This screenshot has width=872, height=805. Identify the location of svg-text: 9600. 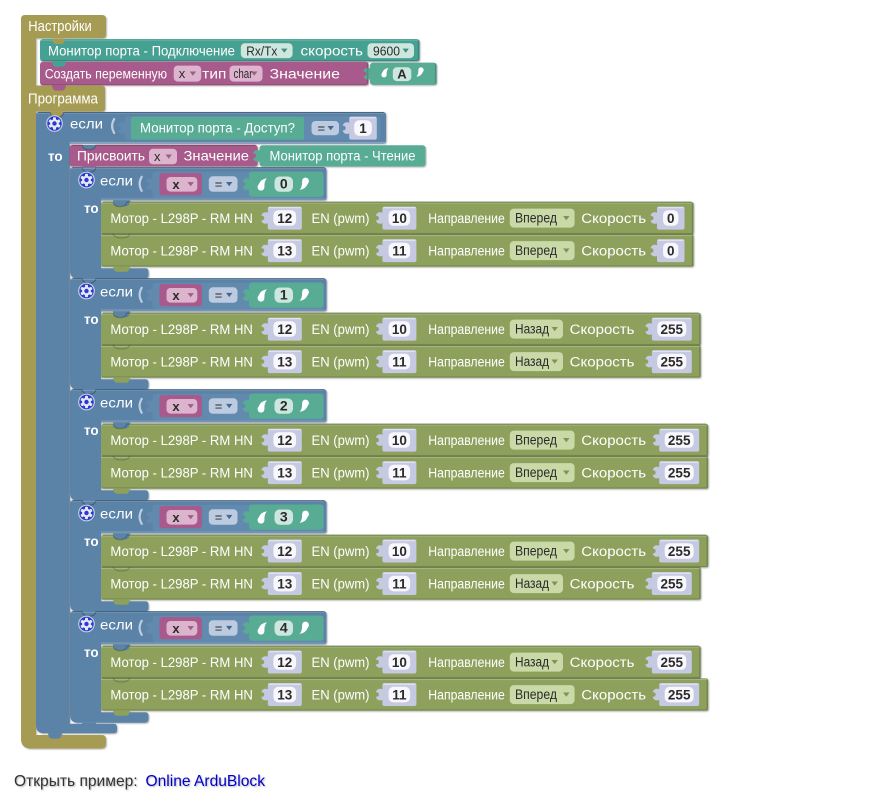
(386, 51).